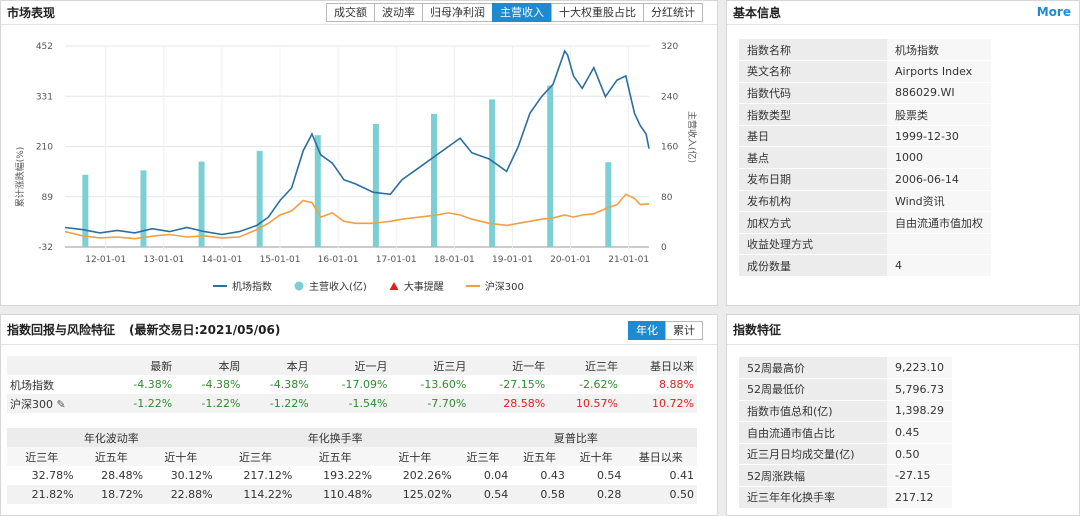  Describe the element at coordinates (939, 71) in the screenshot. I see `basic-info-value: Airports Index` at that location.